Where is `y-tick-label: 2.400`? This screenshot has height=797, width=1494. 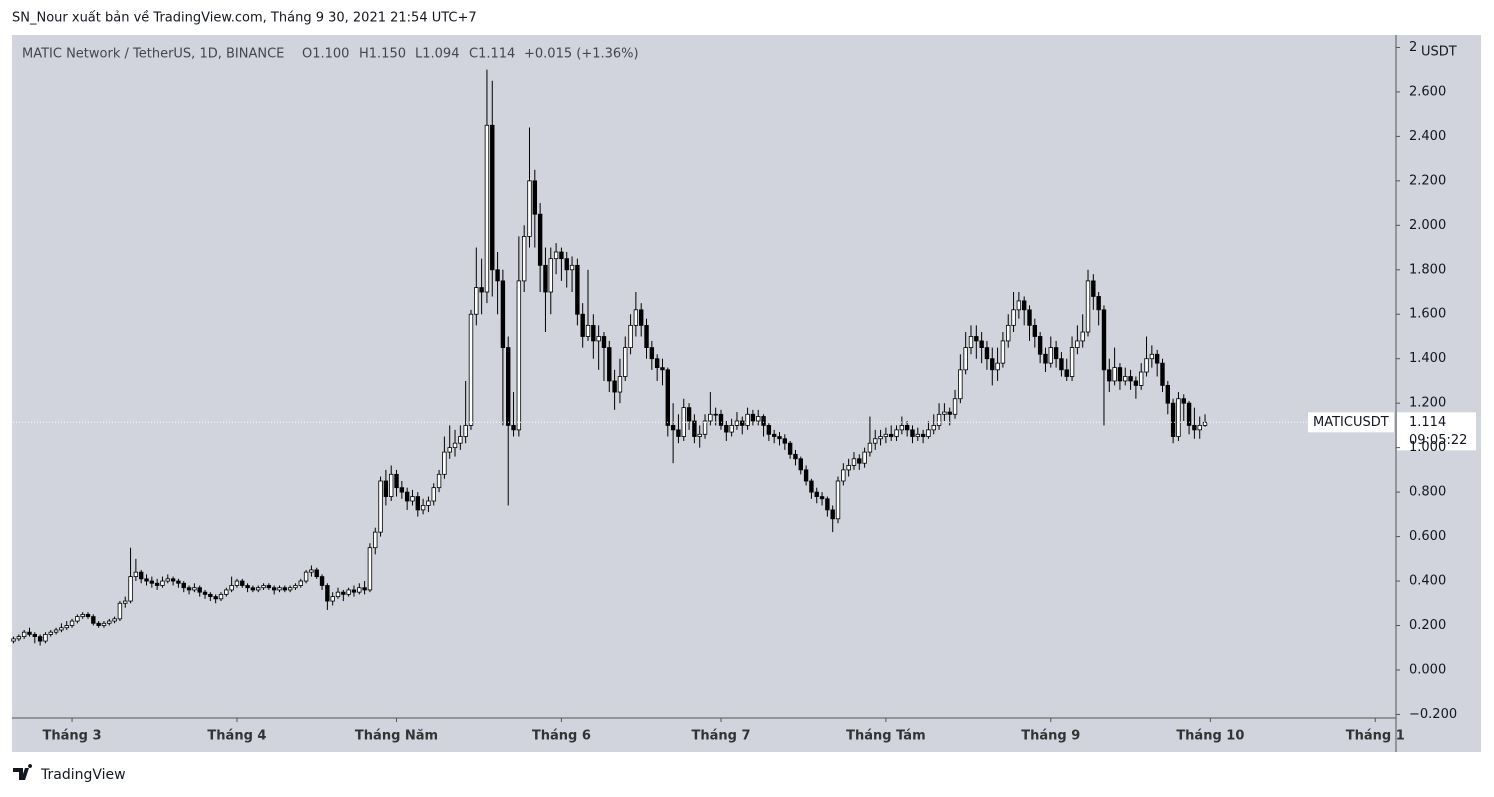 y-tick-label: 2.400 is located at coordinates (1427, 136).